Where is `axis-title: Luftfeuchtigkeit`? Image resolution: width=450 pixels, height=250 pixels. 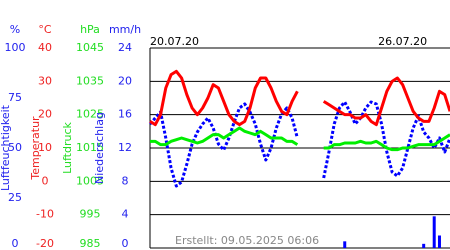 axis-title: Luftfeuchtigkeit is located at coordinates (6, 147).